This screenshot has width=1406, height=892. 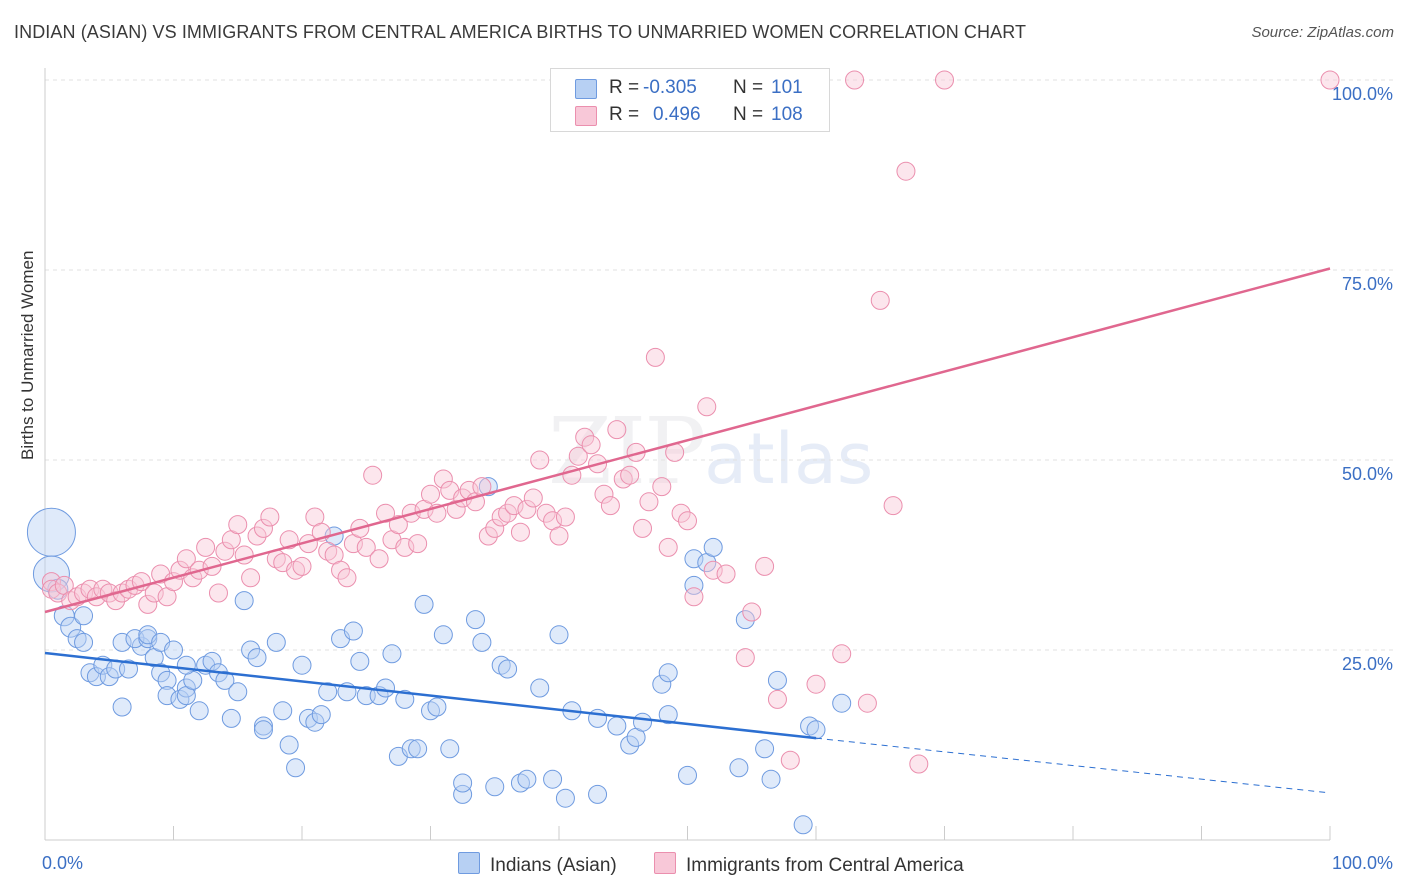 What do you see at coordinates (1362, 94) in the screenshot?
I see `y-tick-label: 100.0%` at bounding box center [1362, 94].